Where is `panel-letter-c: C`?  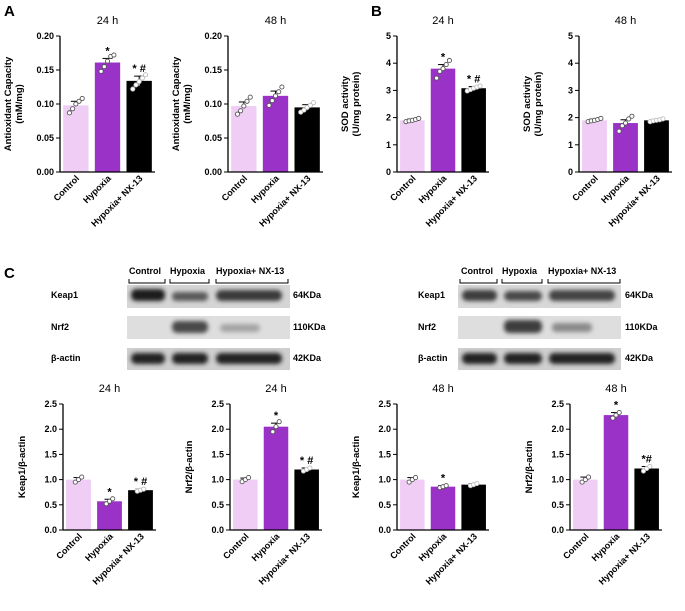
panel-letter-c: C is located at coordinates (9, 273).